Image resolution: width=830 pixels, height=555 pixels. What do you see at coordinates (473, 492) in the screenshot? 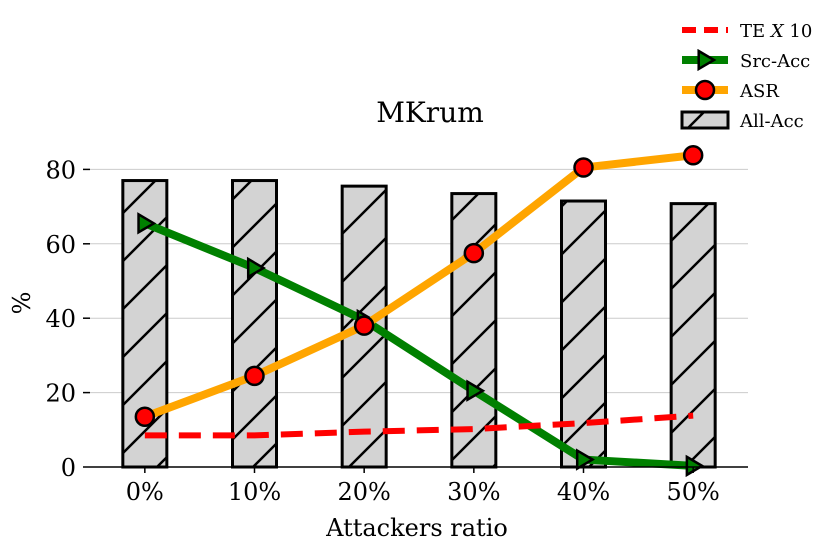
I see `x-tick-label: 30%` at bounding box center [473, 492].